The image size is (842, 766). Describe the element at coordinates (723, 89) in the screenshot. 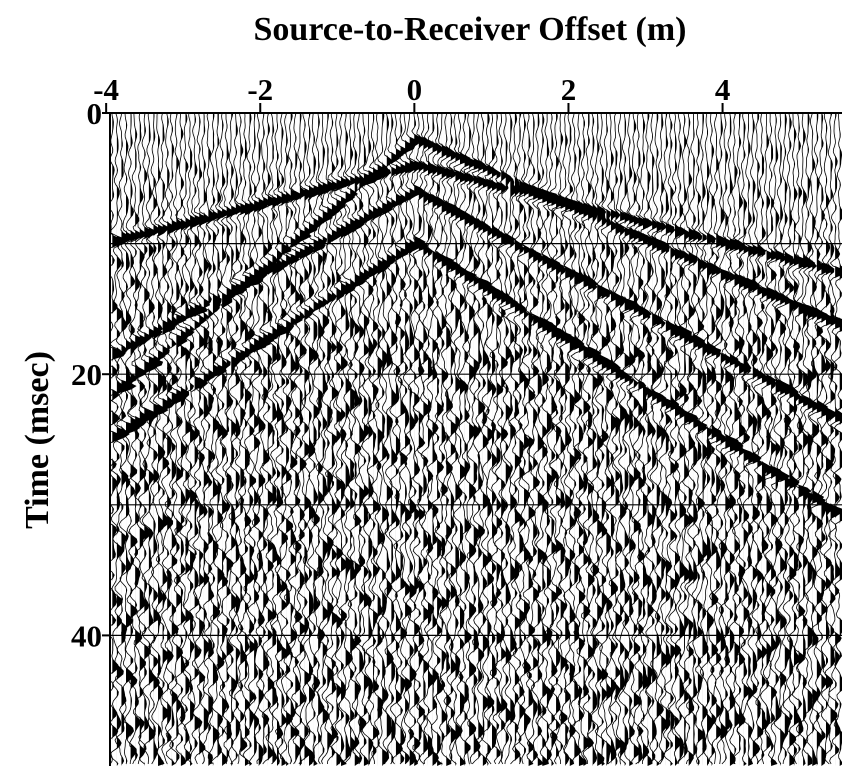

I see `x-tick-label: 4` at that location.